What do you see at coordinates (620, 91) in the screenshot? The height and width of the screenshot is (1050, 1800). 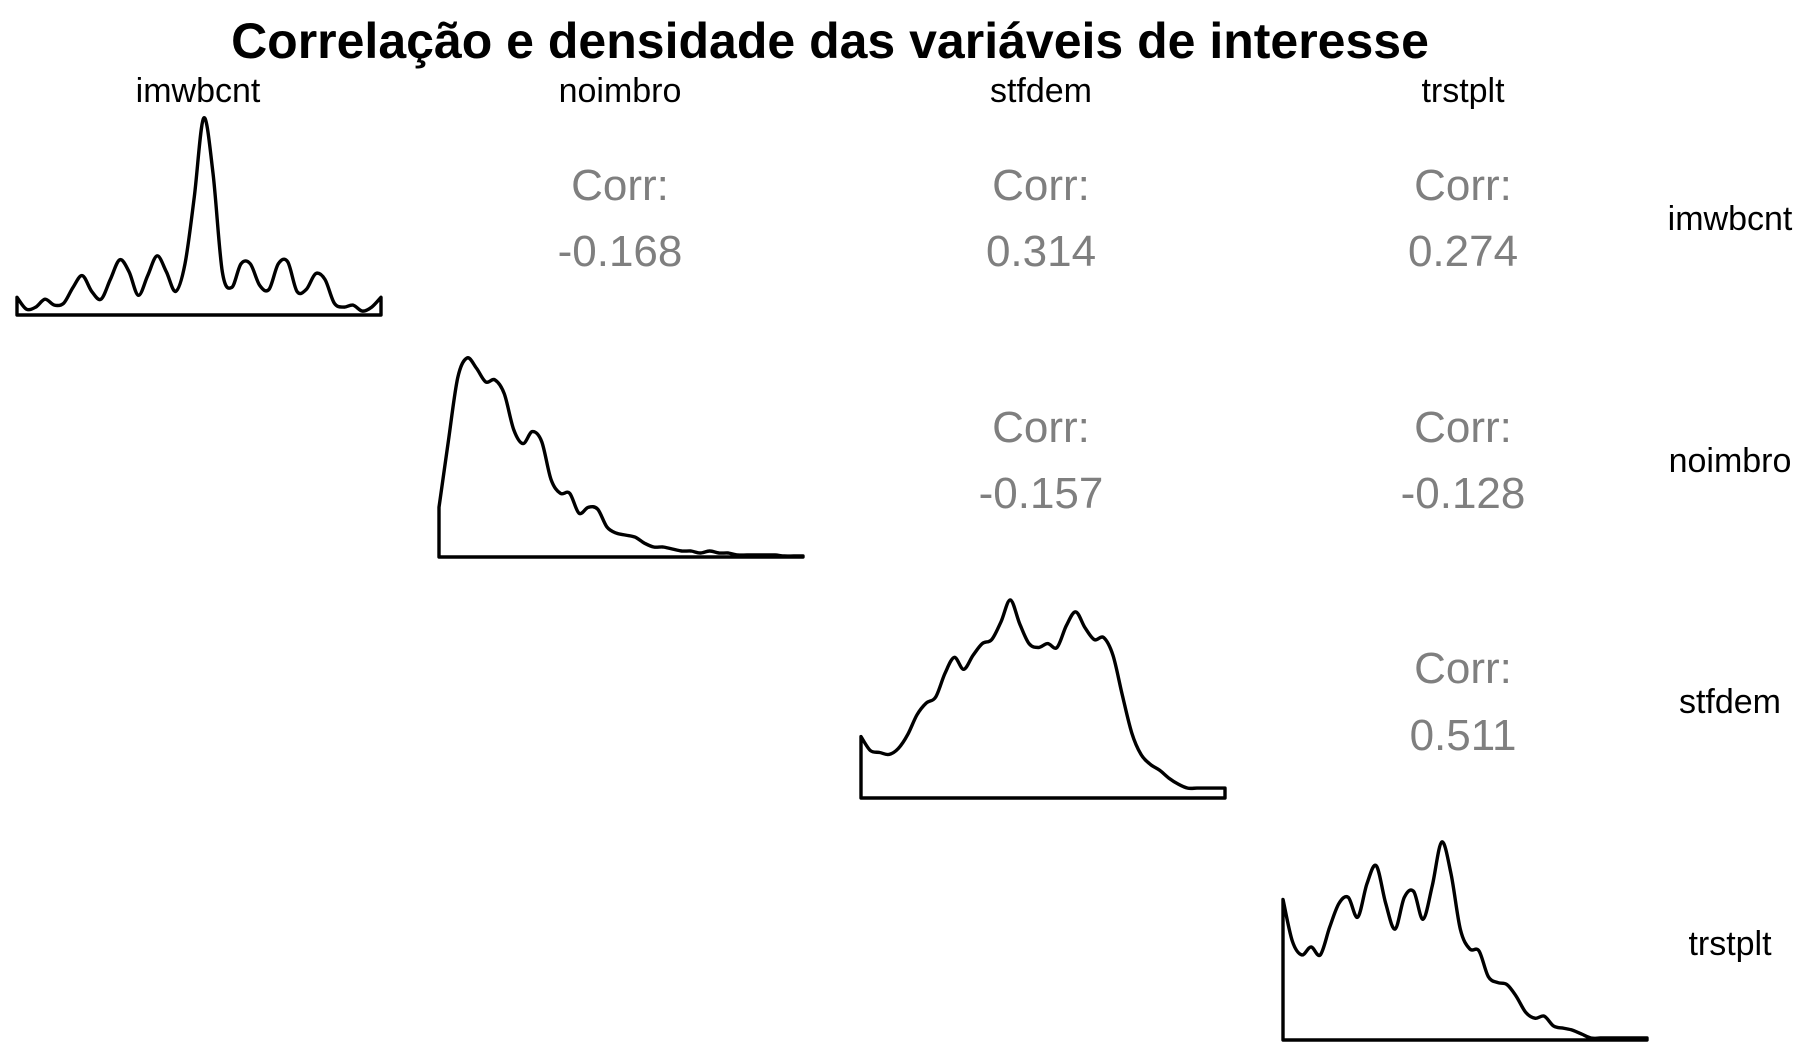 I see `column-label-noimbro: noimbro` at bounding box center [620, 91].